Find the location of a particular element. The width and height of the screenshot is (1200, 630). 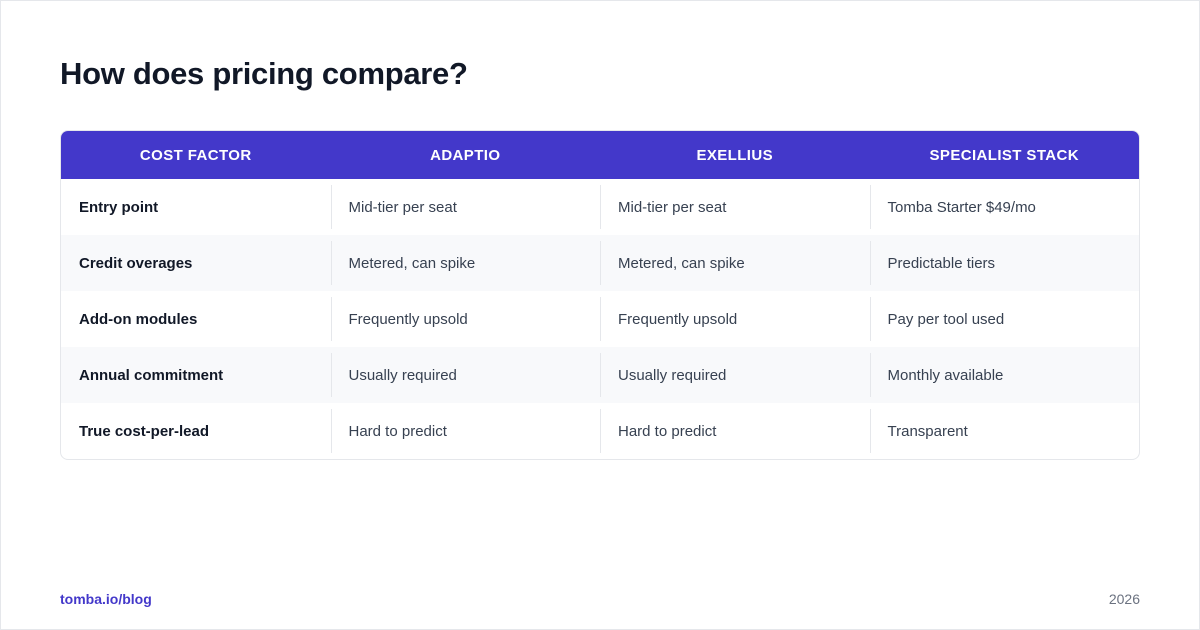

column-header-cost-factor: COST FACTOR is located at coordinates (195, 155).